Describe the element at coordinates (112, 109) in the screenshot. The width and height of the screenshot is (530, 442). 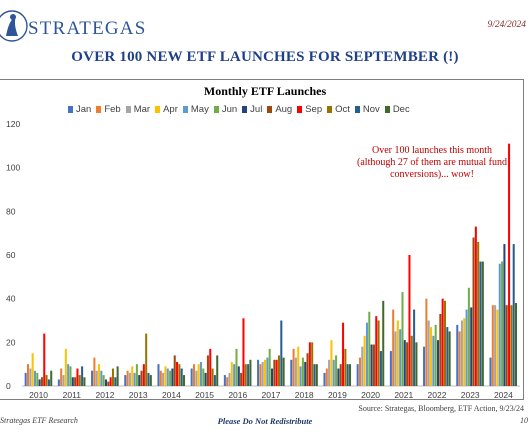
I see `legend-label: Feb` at that location.